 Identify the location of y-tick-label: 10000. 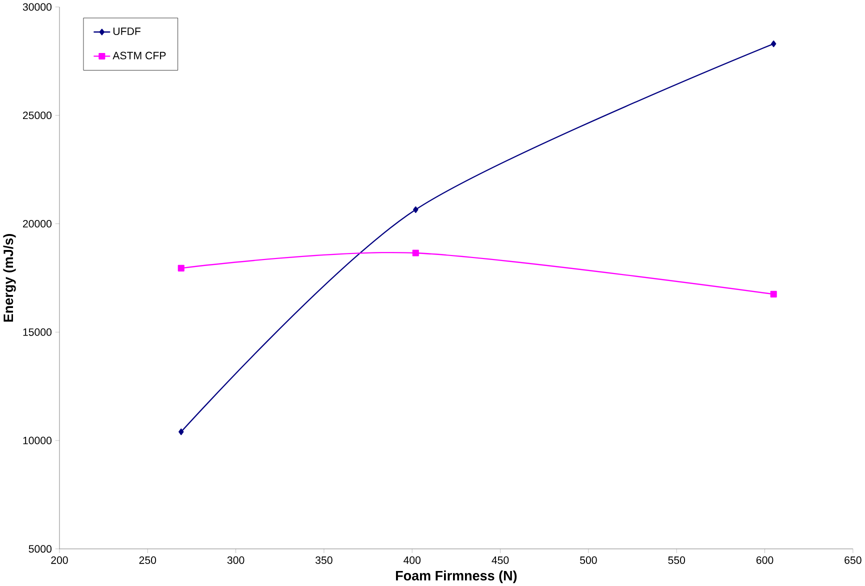
(37, 440).